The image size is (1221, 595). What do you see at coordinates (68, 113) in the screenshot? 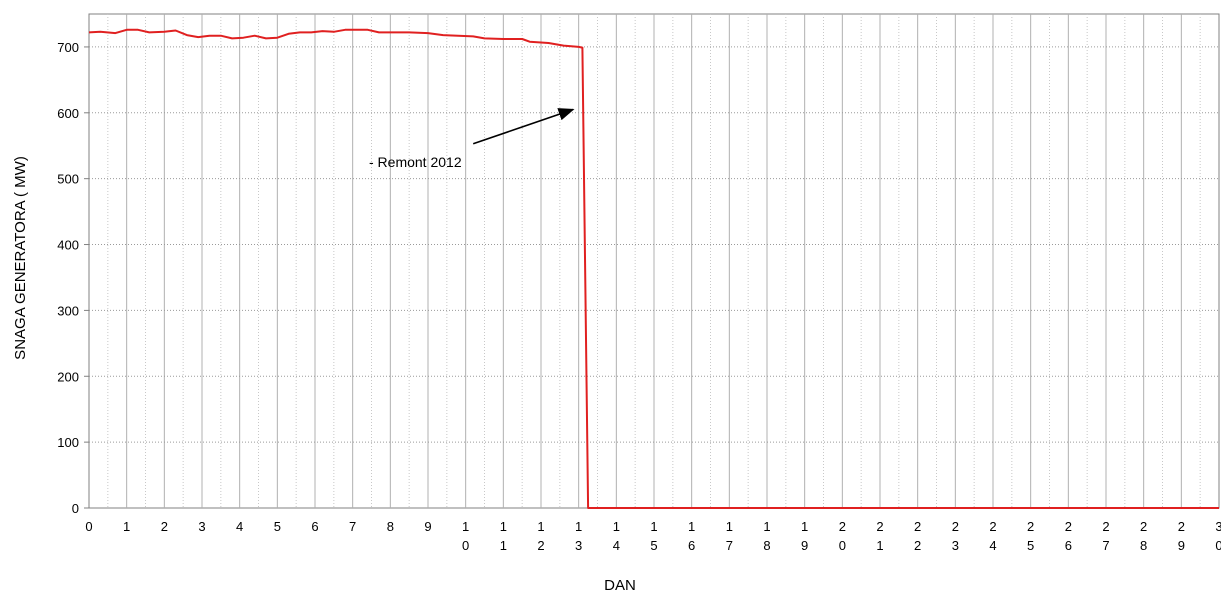
I see `y-tick-label: 600` at bounding box center [68, 113].